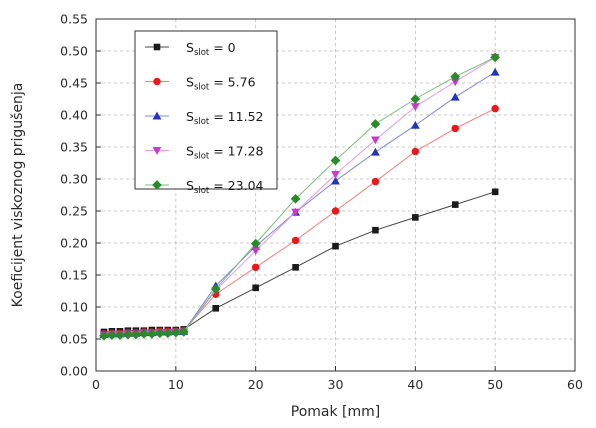 The height and width of the screenshot is (428, 596). I want to click on x-tick-label: 50, so click(495, 384).